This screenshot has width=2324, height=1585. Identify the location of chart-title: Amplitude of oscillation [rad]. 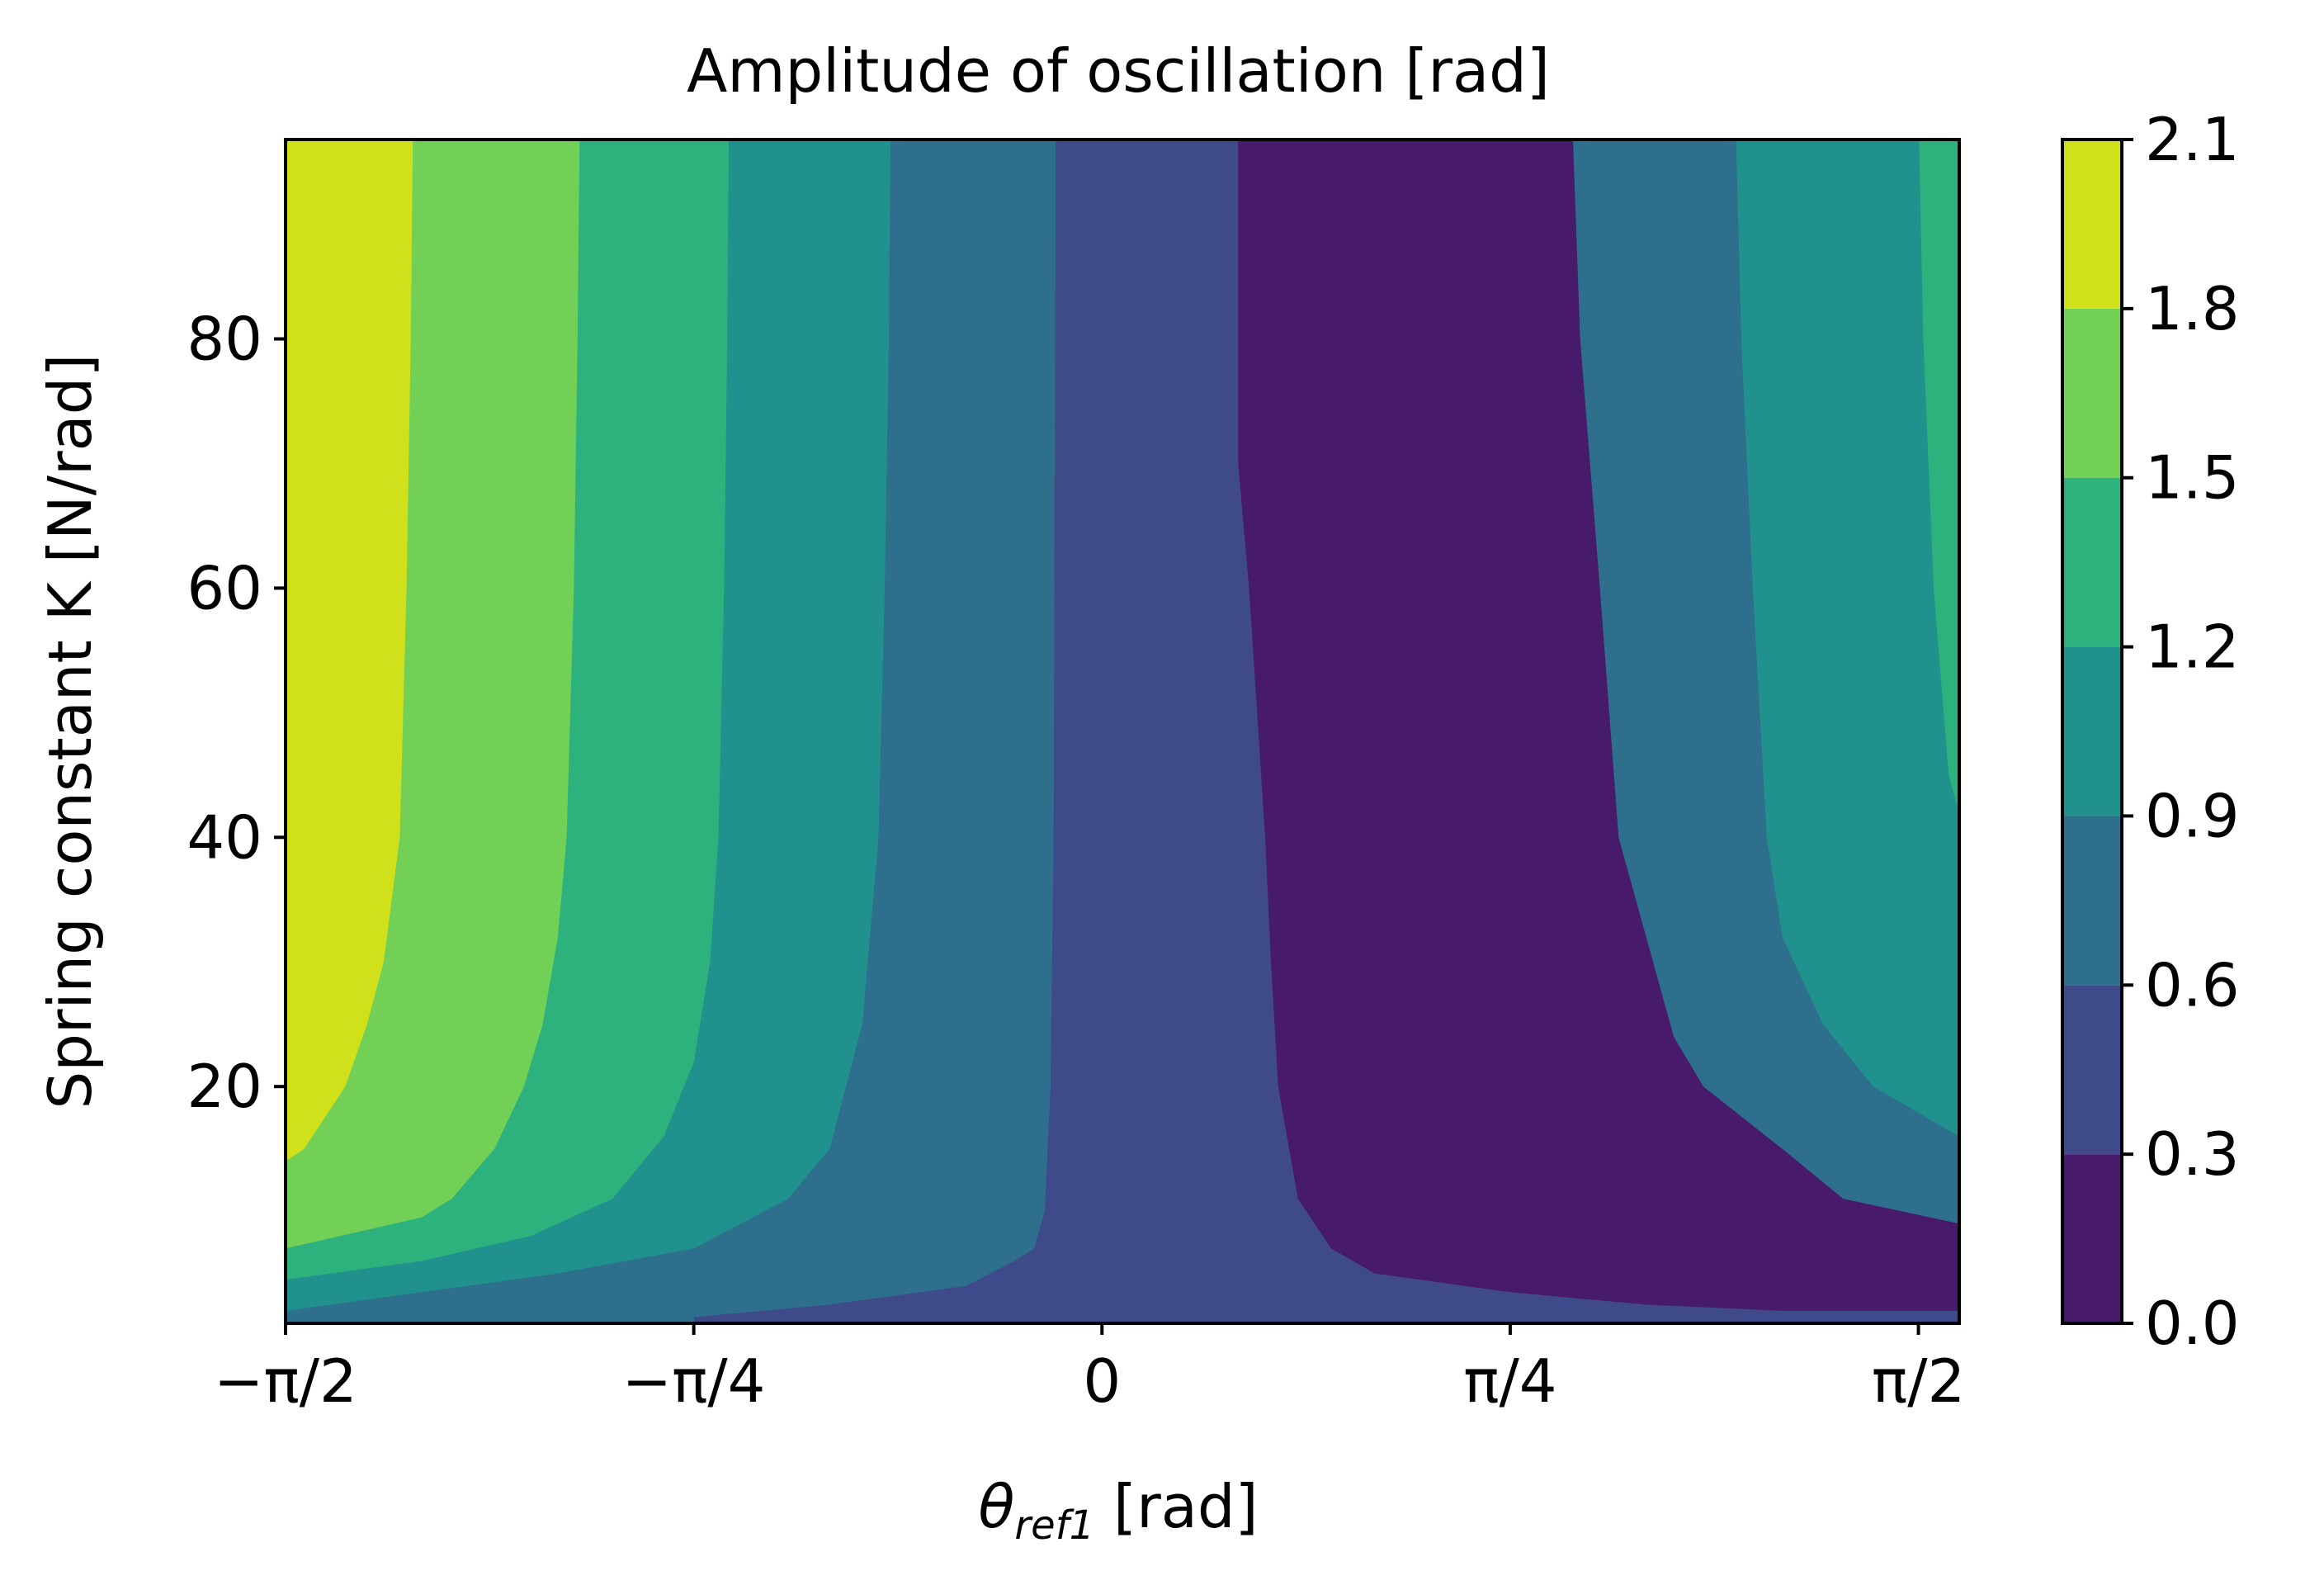
(1118, 71).